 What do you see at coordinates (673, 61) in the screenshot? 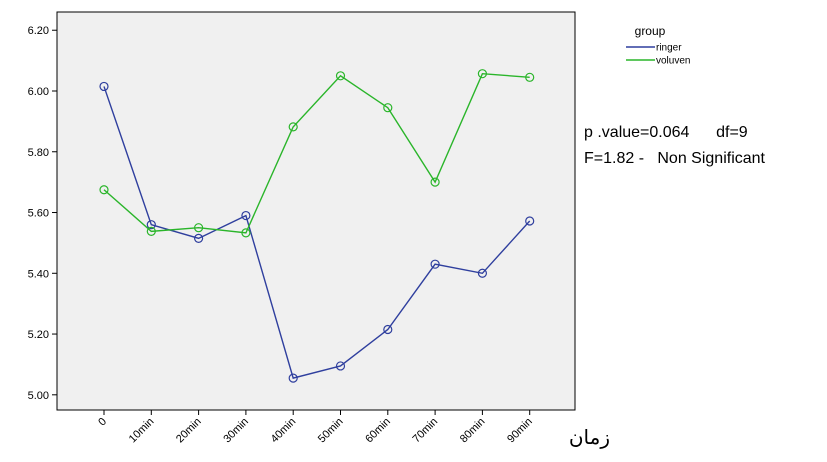
I see `legend-label-voluven: voluven` at bounding box center [673, 61].